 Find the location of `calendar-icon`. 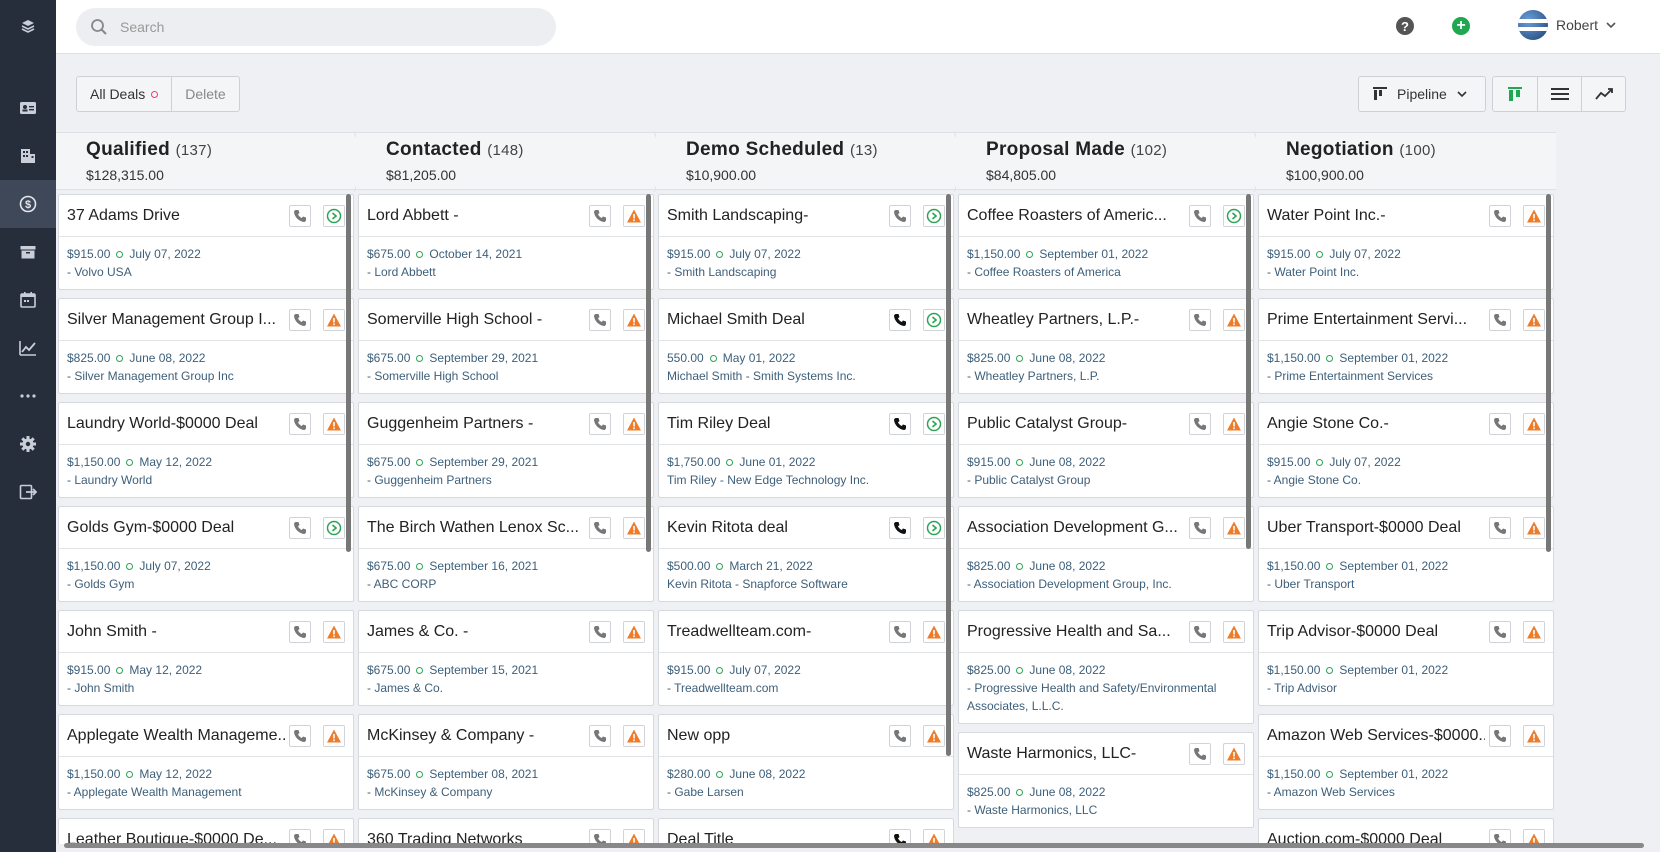

calendar-icon is located at coordinates (28, 300).